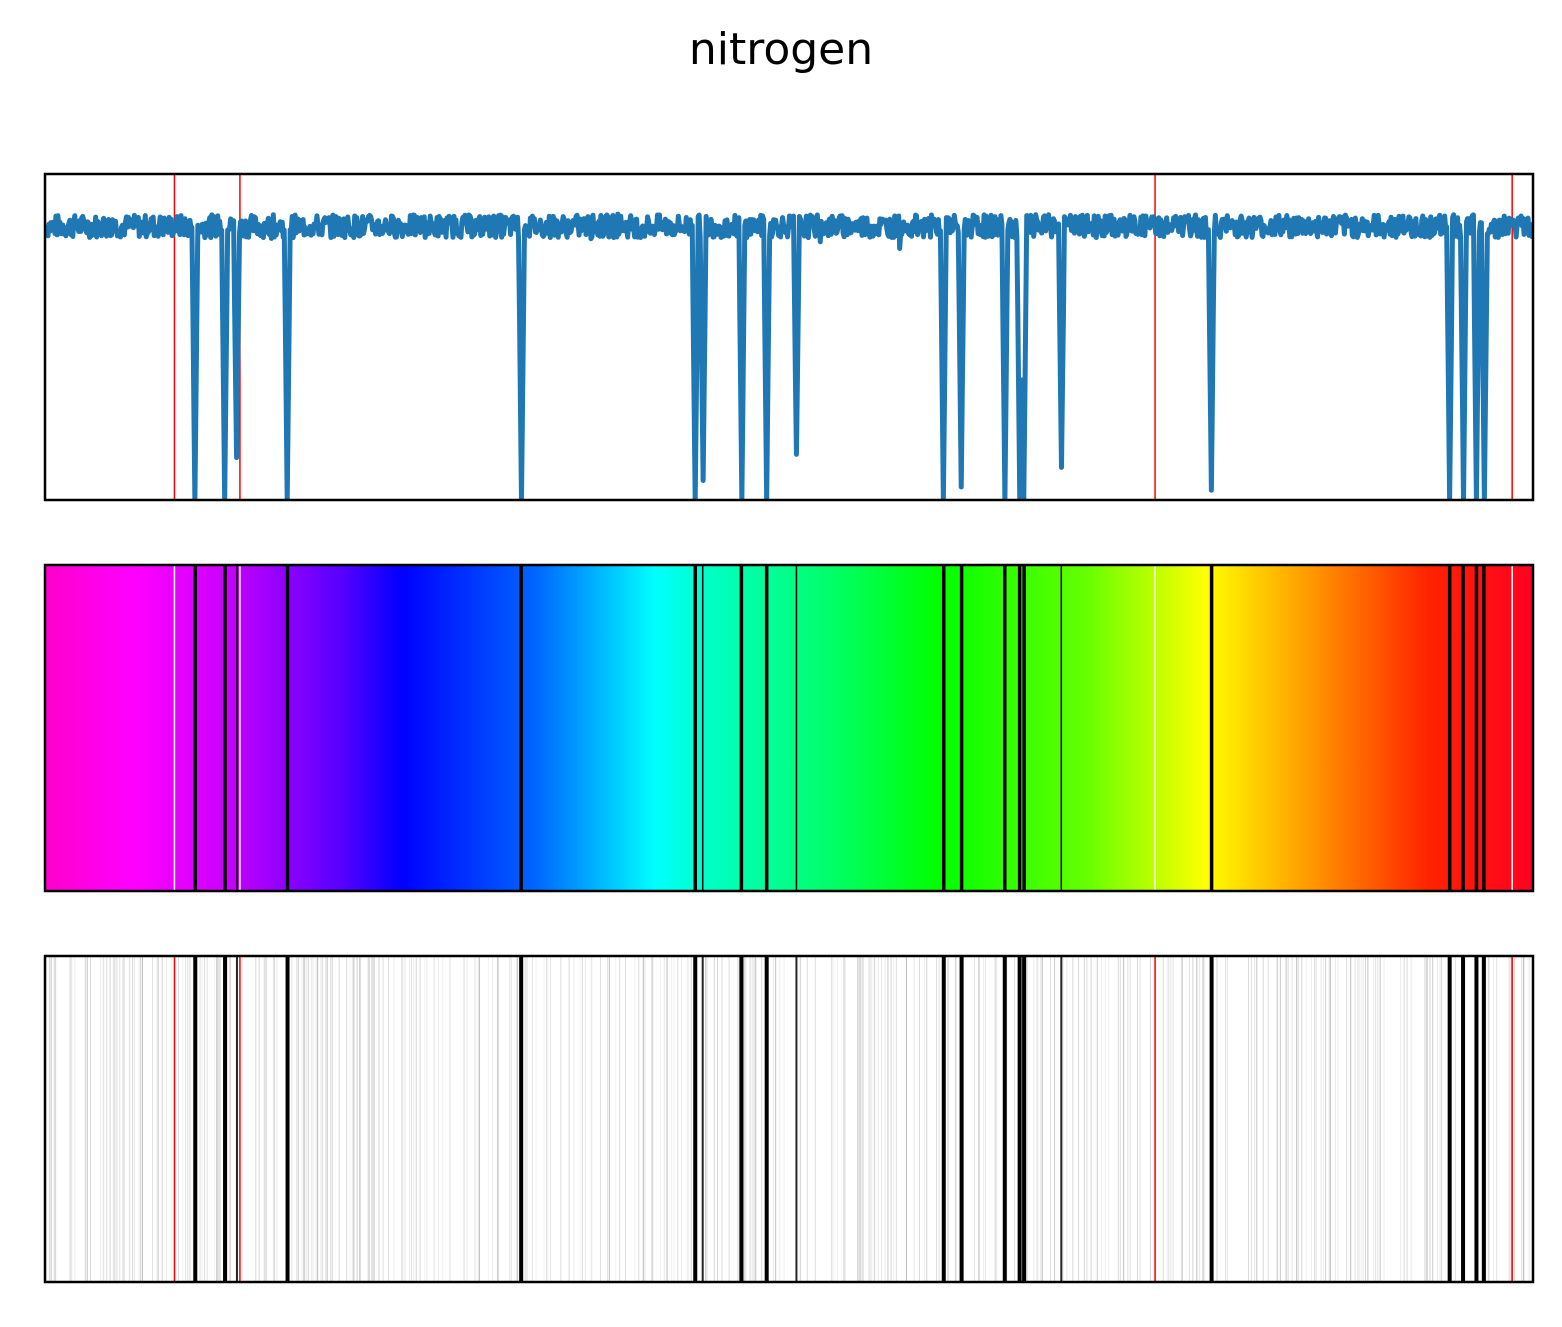  Describe the element at coordinates (781, 49) in the screenshot. I see `chart-title: nitrogen` at that location.